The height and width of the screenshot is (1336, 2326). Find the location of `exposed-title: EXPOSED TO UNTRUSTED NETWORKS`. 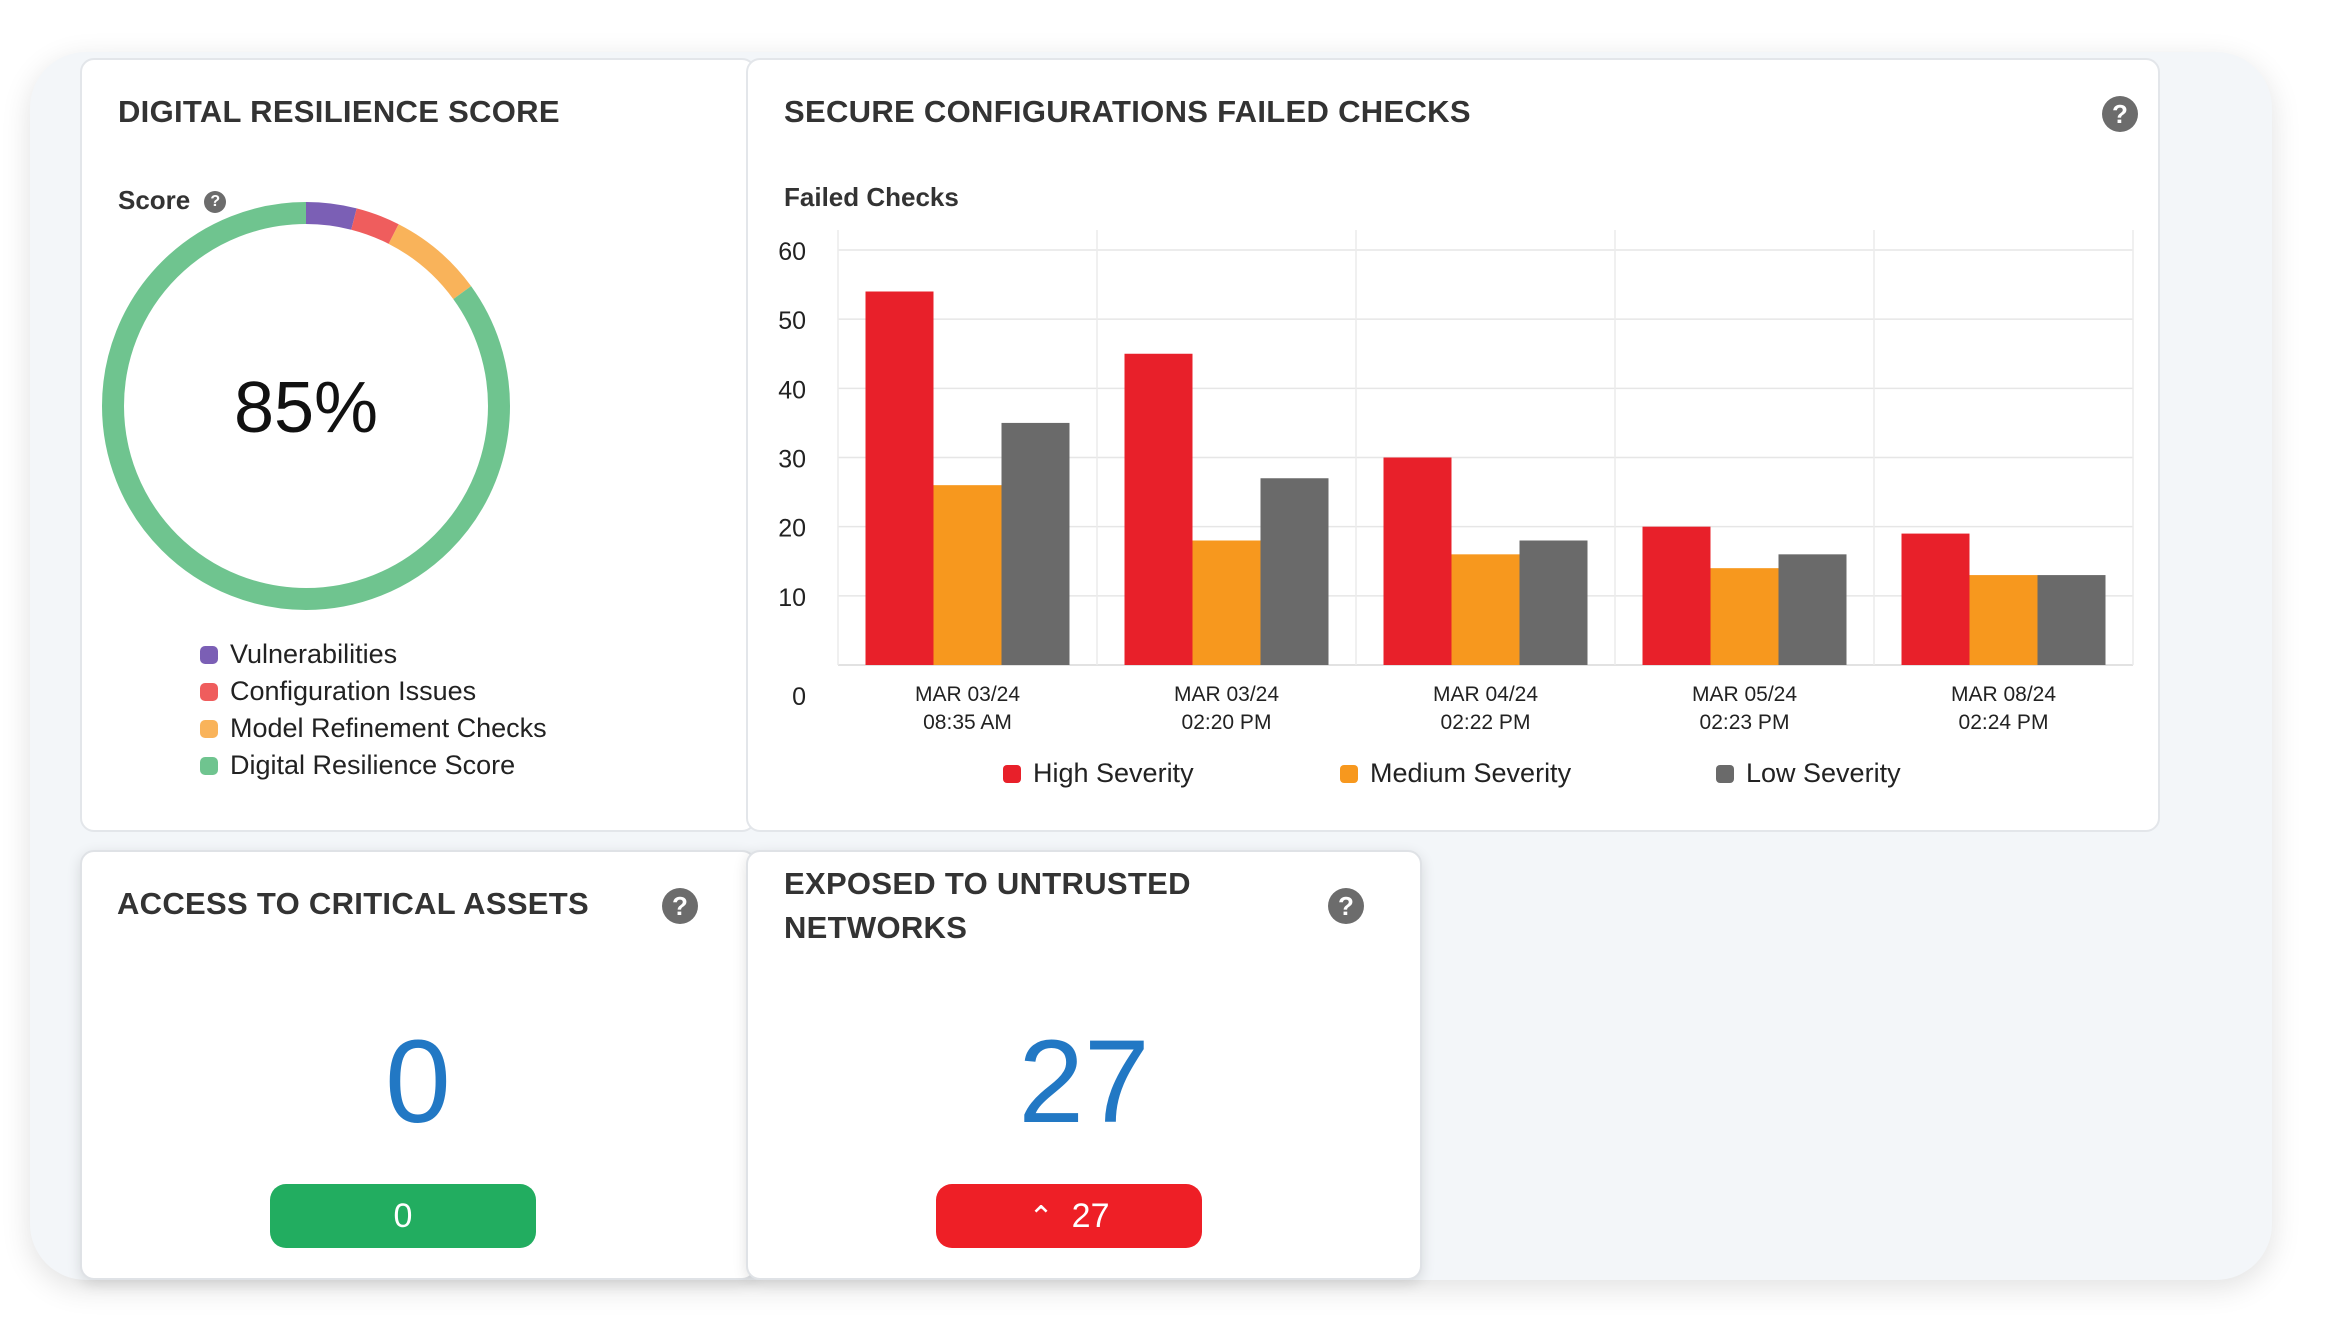

exposed-title: EXPOSED TO UNTRUSTED NETWORKS is located at coordinates (987, 906).